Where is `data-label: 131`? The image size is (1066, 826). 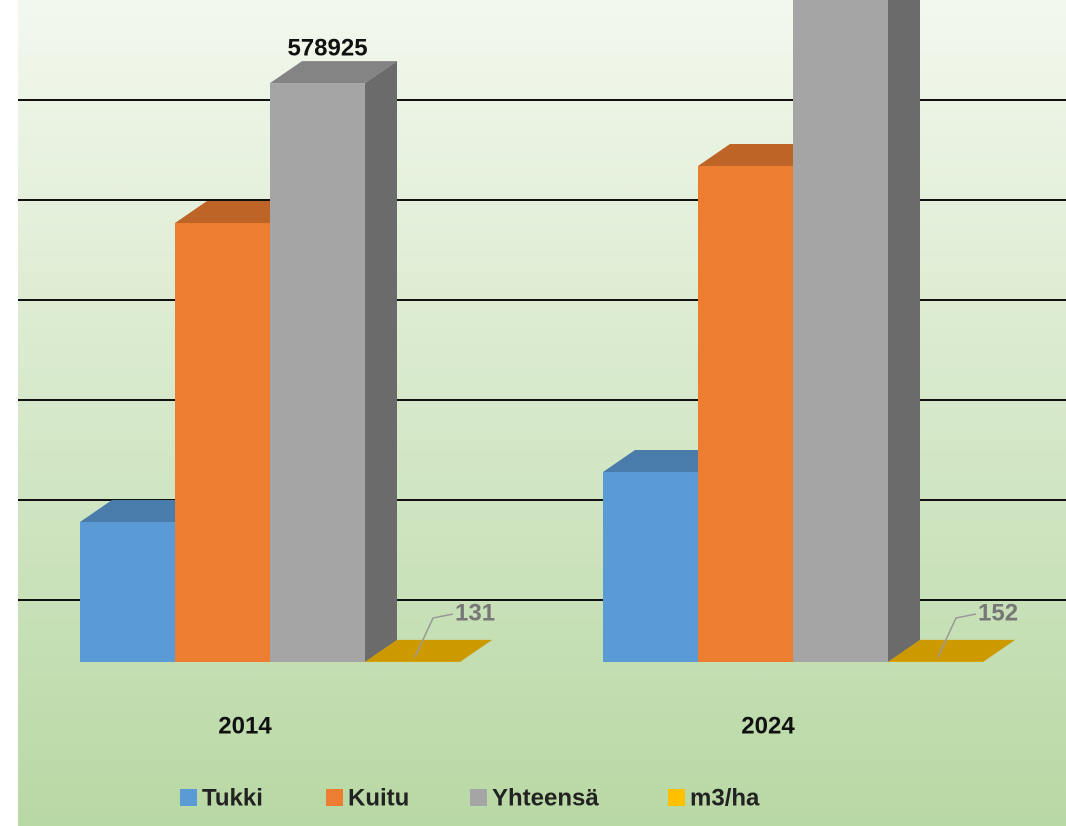
data-label: 131 is located at coordinates (475, 612).